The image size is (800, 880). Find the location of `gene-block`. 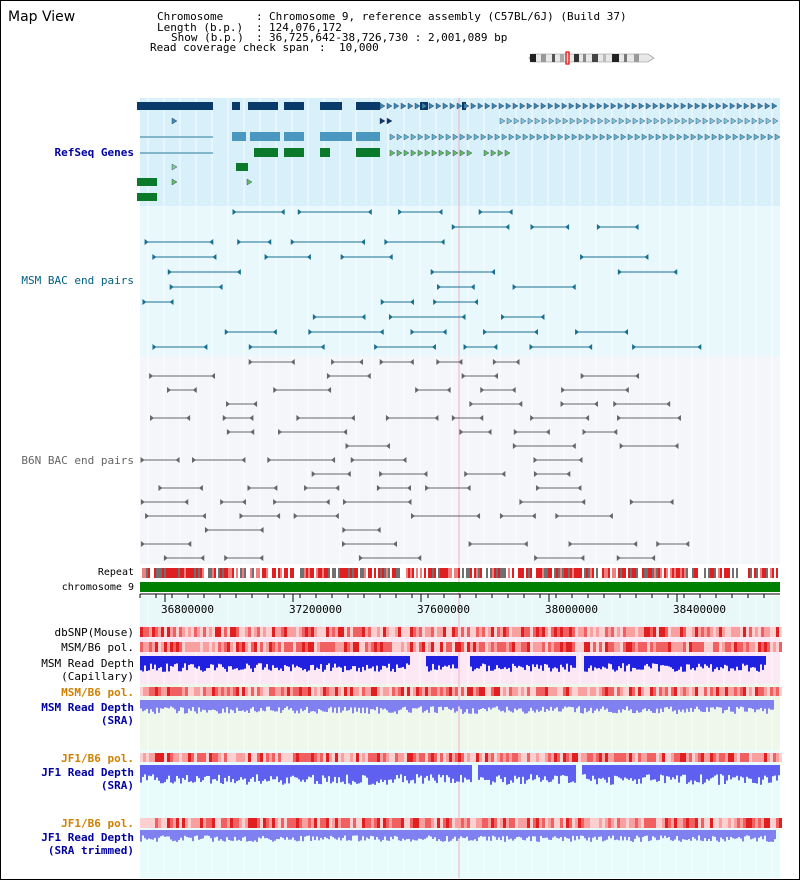

gene-block is located at coordinates (368, 136).